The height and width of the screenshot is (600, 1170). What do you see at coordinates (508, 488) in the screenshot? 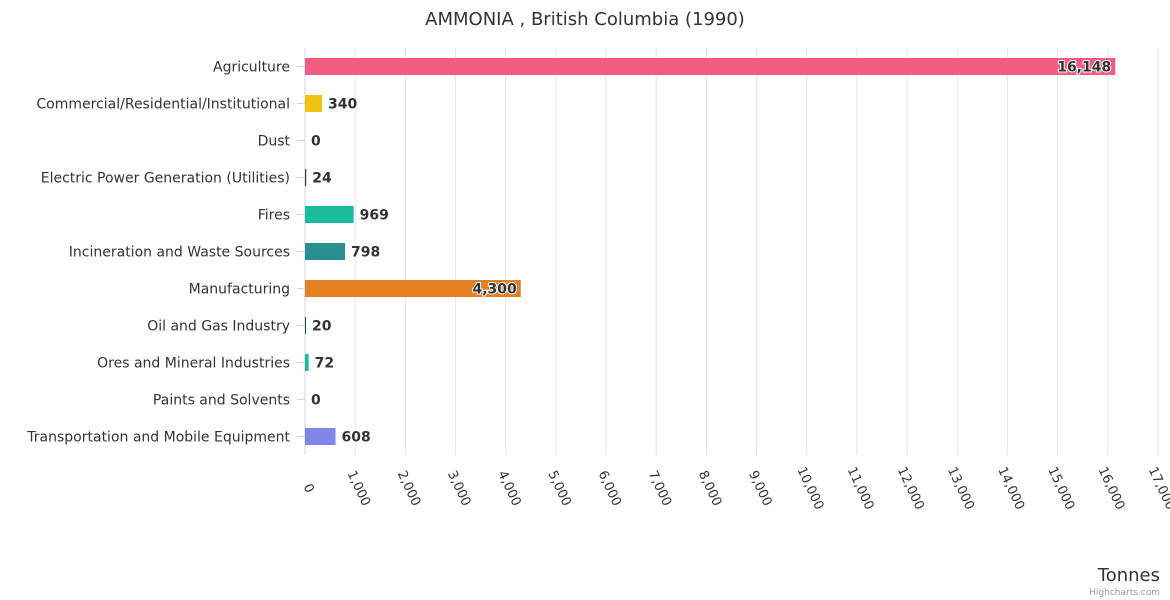
I see `x-tick-label: 4,000` at bounding box center [508, 488].